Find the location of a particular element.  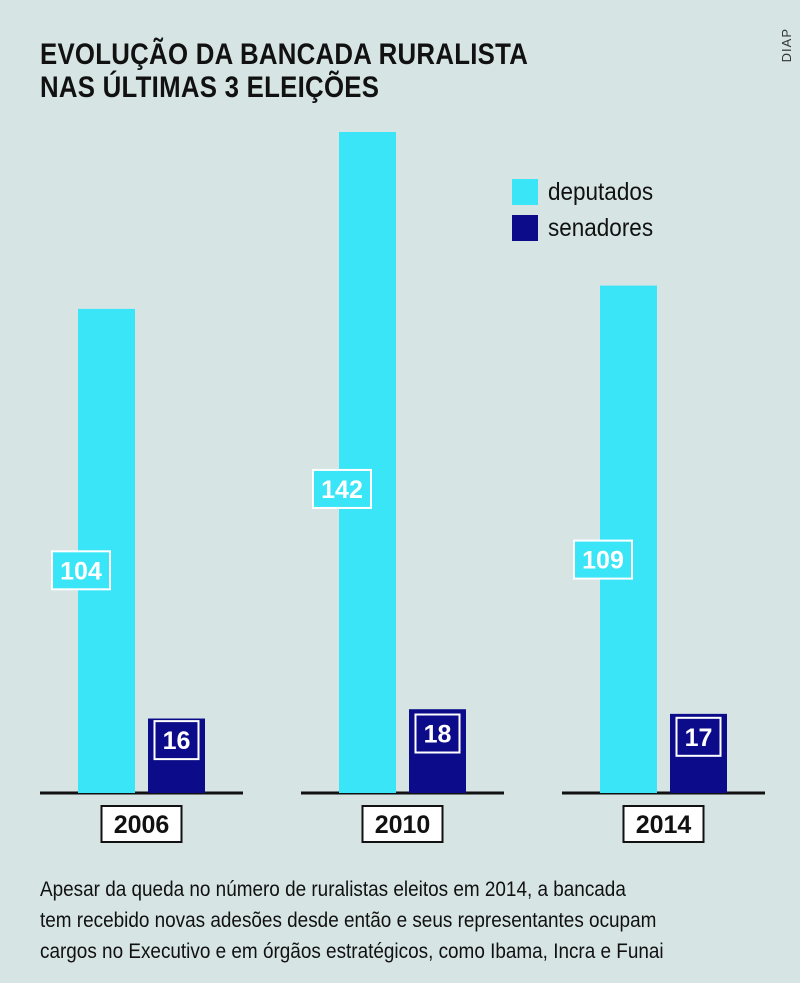

data-label-box-senadores-2006 is located at coordinates (176, 740).